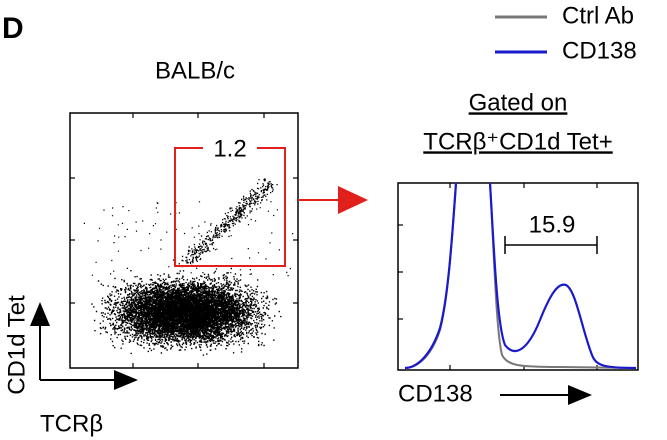 This screenshot has height=440, width=667. I want to click on x-axis-label: CD138, so click(435, 393).